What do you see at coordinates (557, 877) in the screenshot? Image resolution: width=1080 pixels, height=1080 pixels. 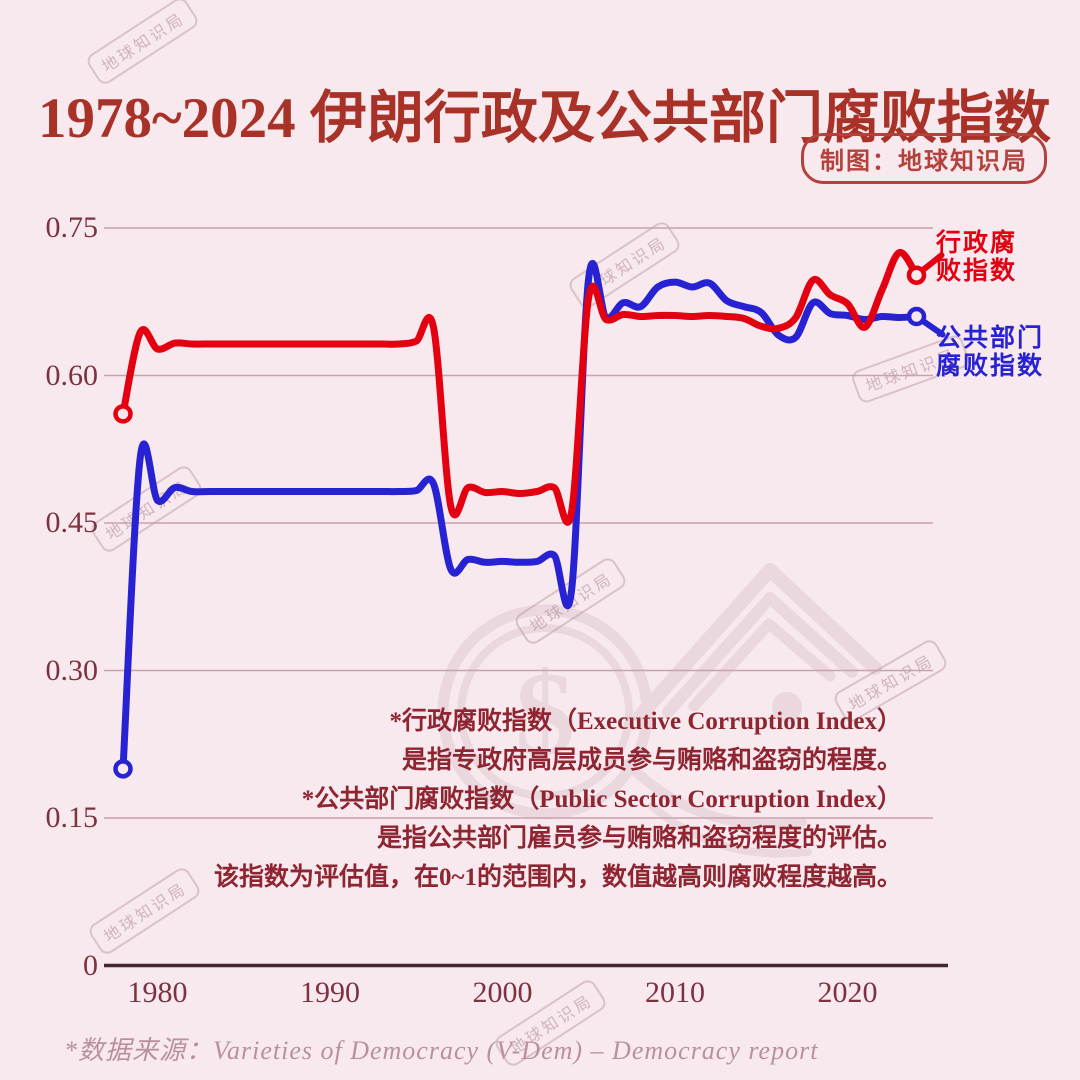 I see `definition-line: 该指数为评估值，在0~1的范围内，数值越高则腐败程度越高。` at bounding box center [557, 877].